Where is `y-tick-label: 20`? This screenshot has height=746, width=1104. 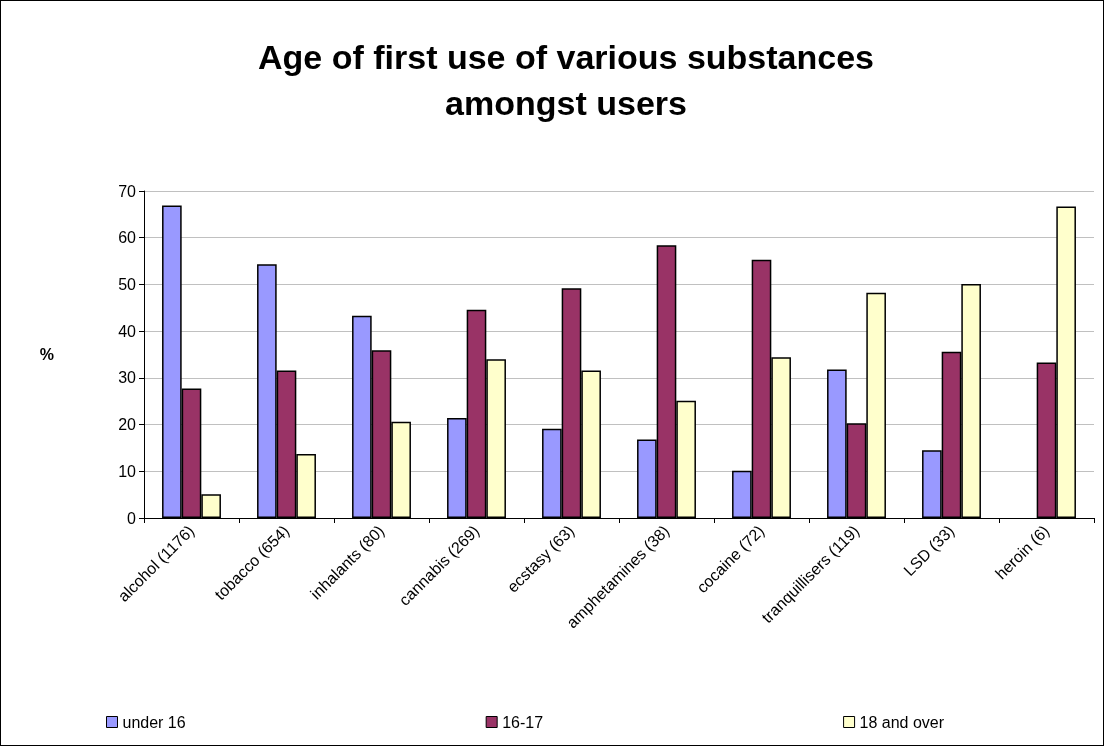
y-tick-label: 20 is located at coordinates (127, 425).